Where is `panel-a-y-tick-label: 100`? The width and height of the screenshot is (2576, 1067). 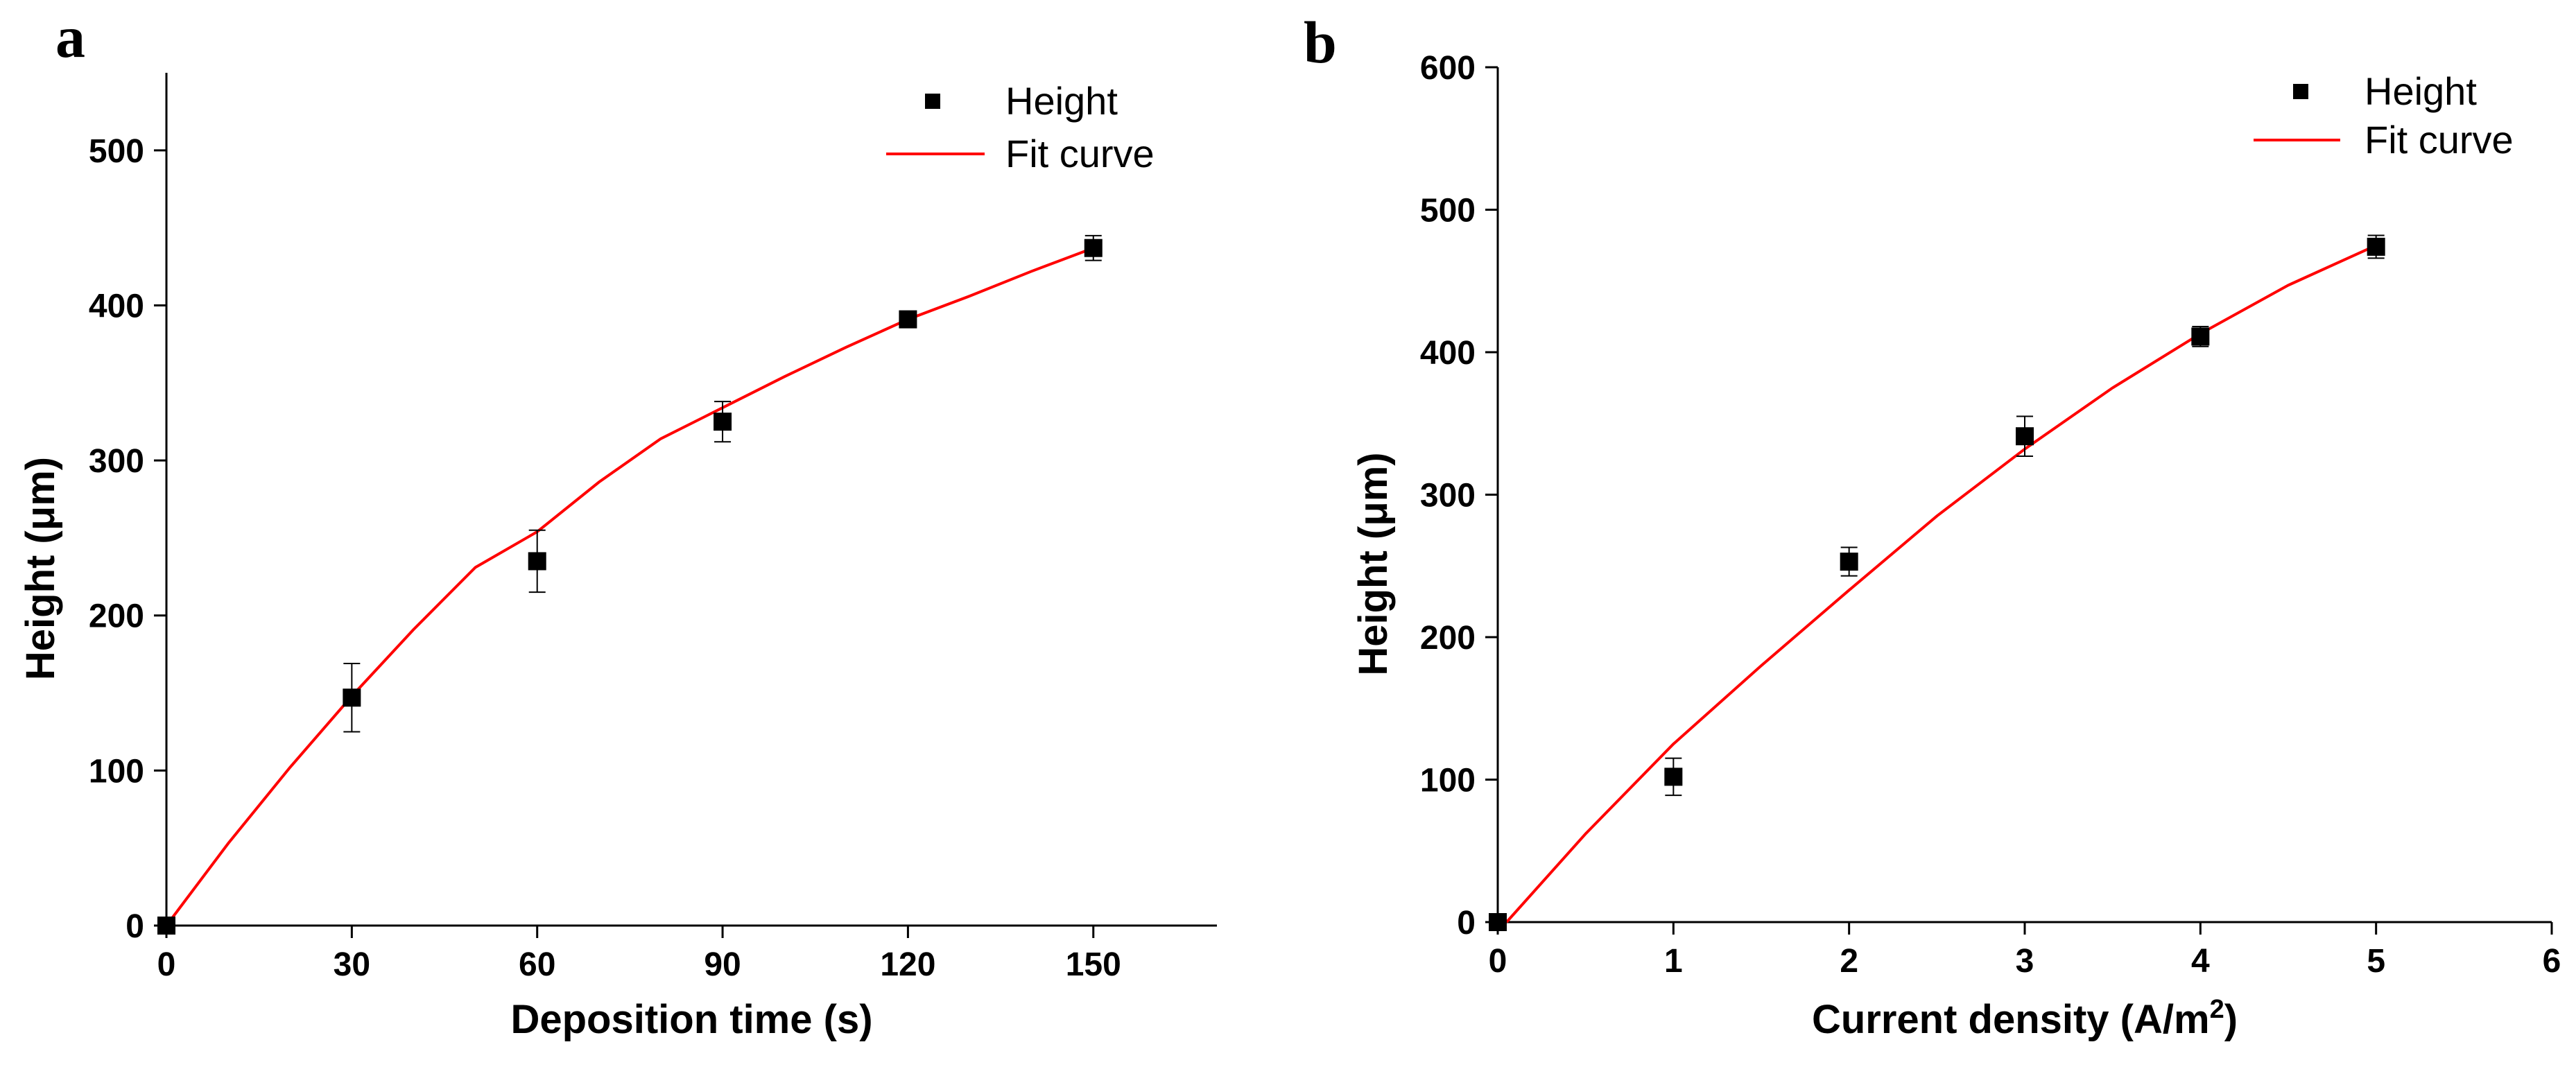 panel-a-y-tick-label: 100 is located at coordinates (116, 771).